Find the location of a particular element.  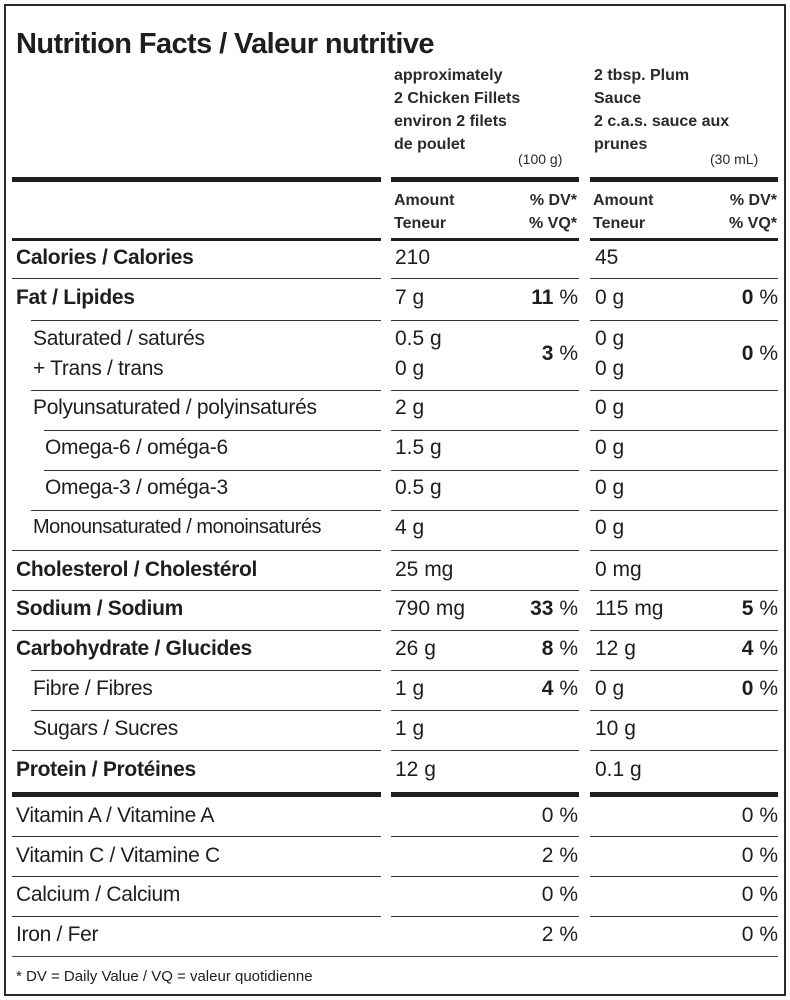

dv-chicken-vitamin-a: 0 % is located at coordinates (559, 815).